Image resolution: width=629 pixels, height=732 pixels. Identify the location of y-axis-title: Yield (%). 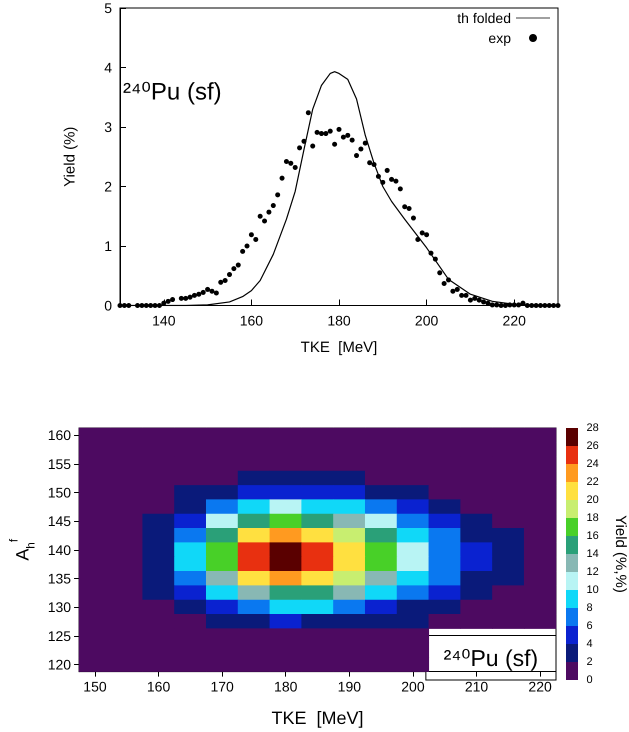
(70, 156).